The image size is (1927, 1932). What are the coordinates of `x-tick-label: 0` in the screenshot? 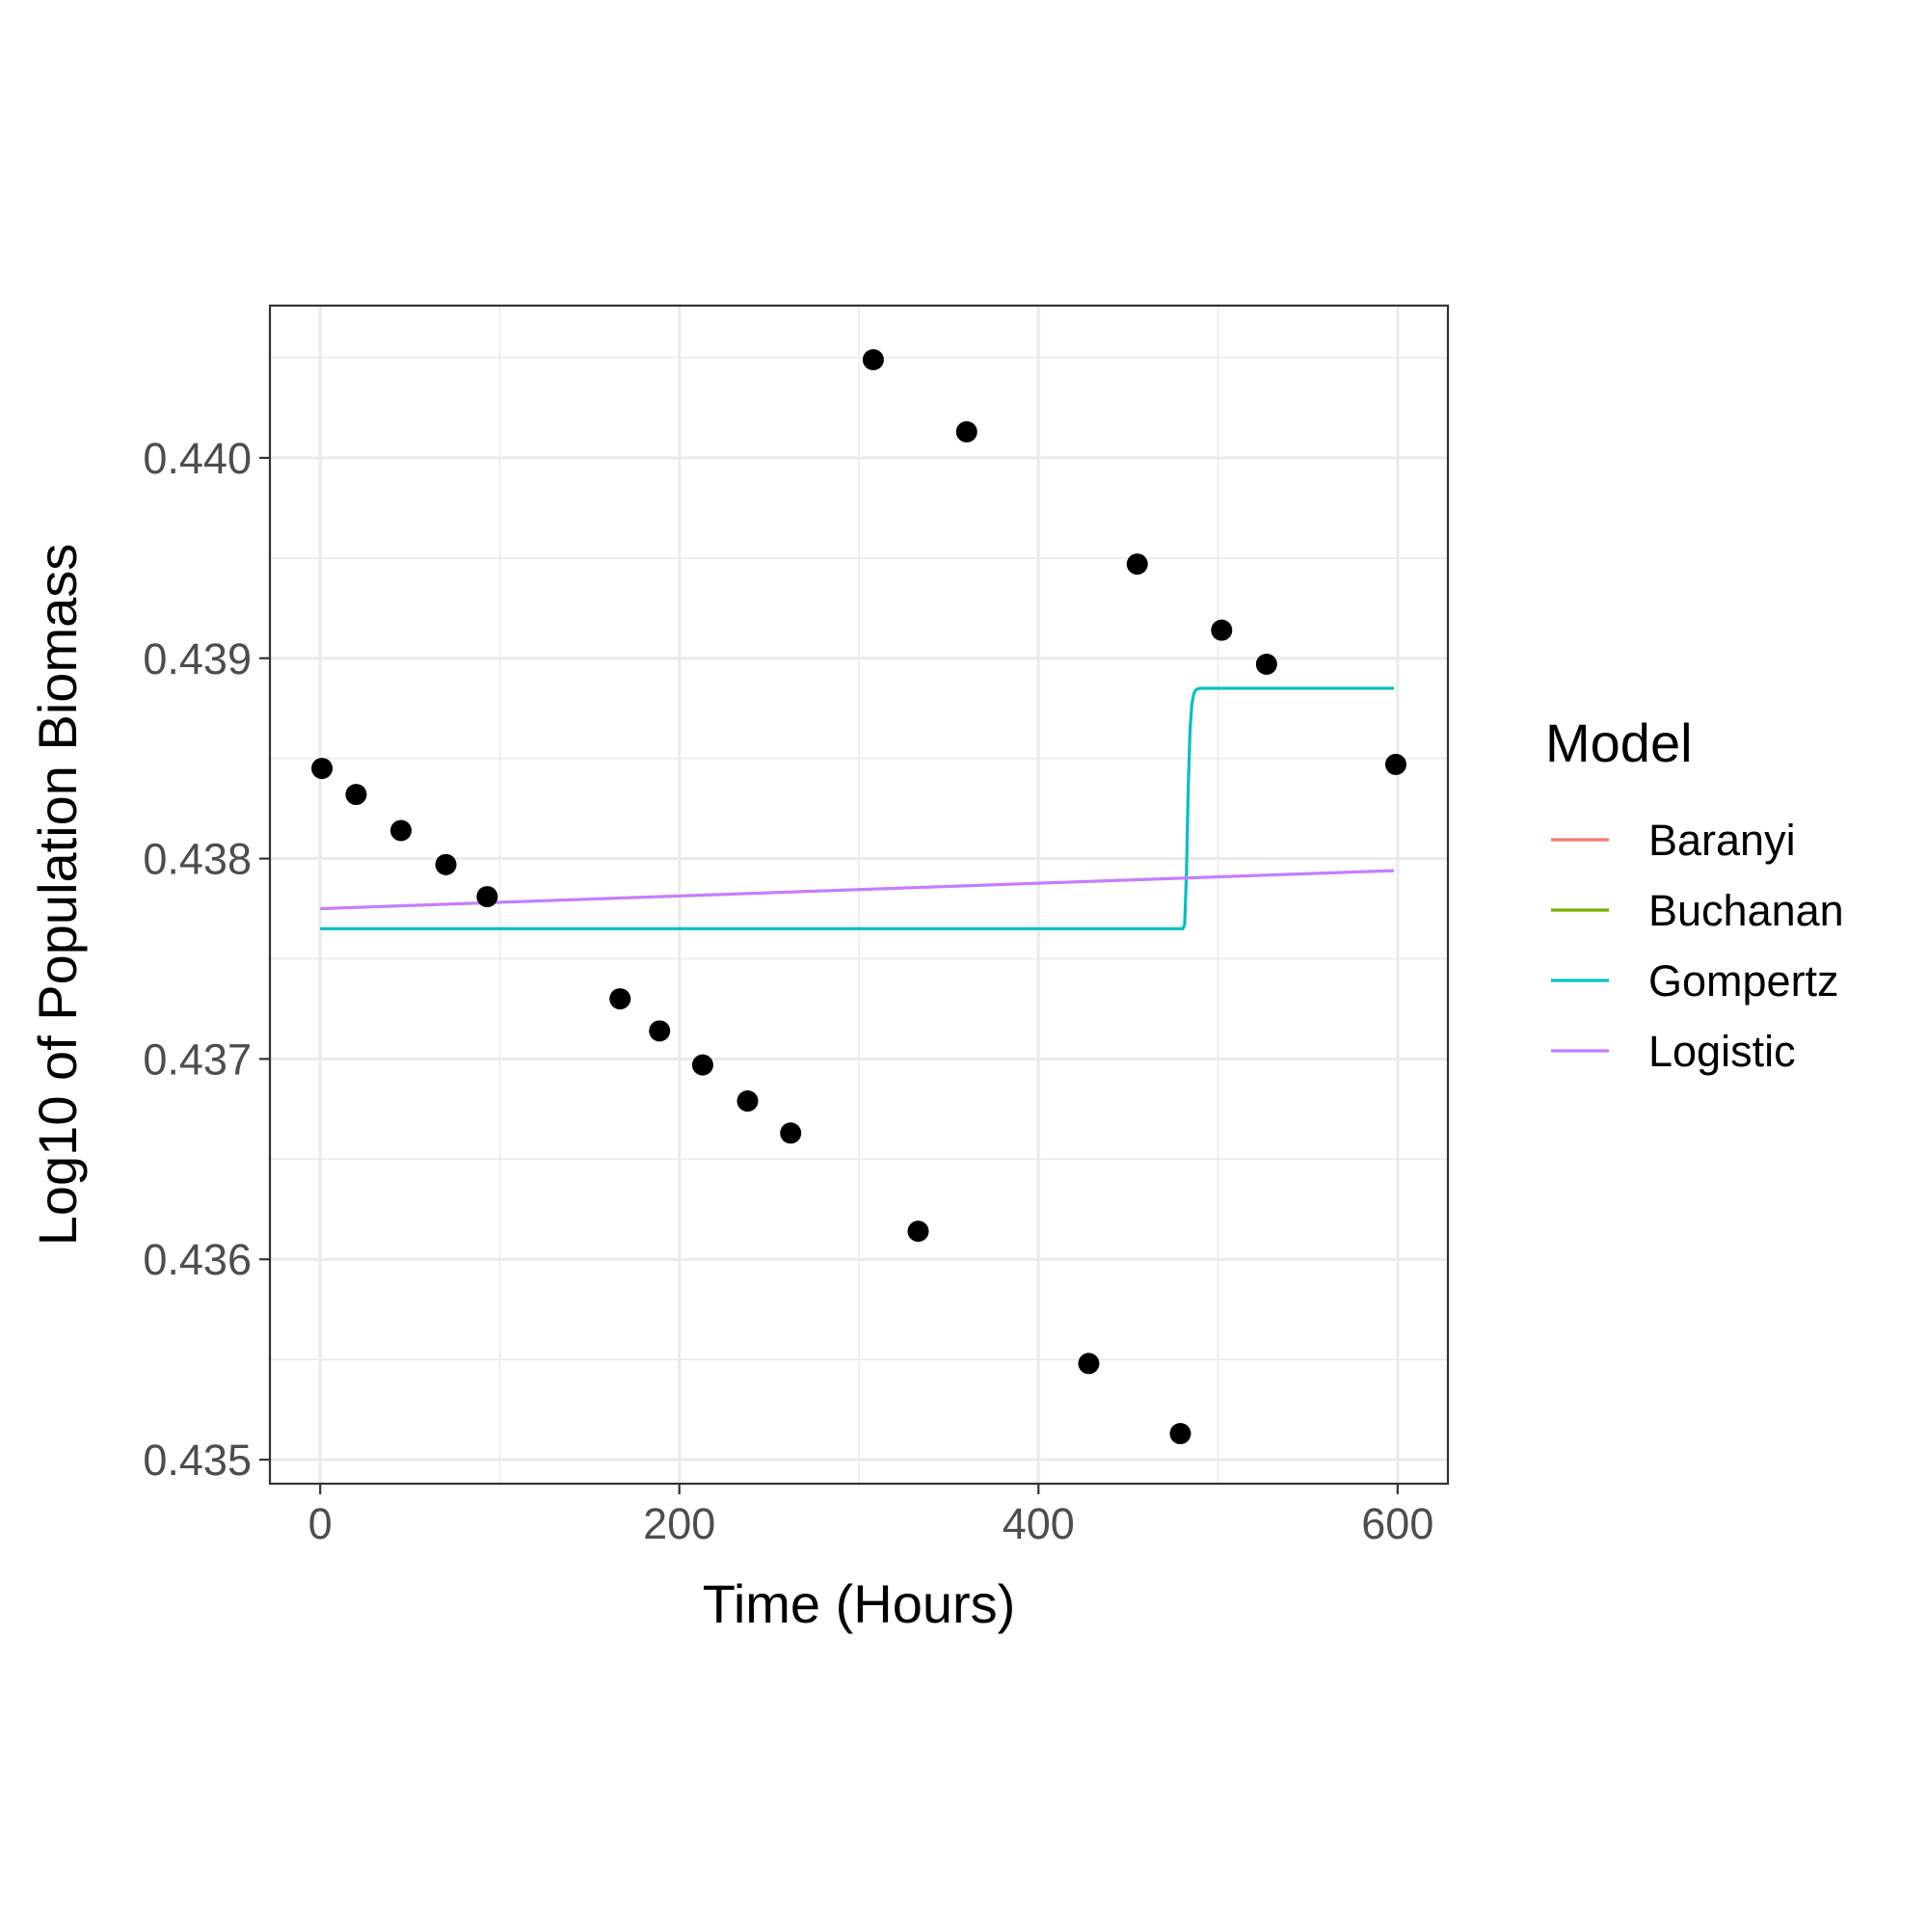 It's located at (320, 1524).